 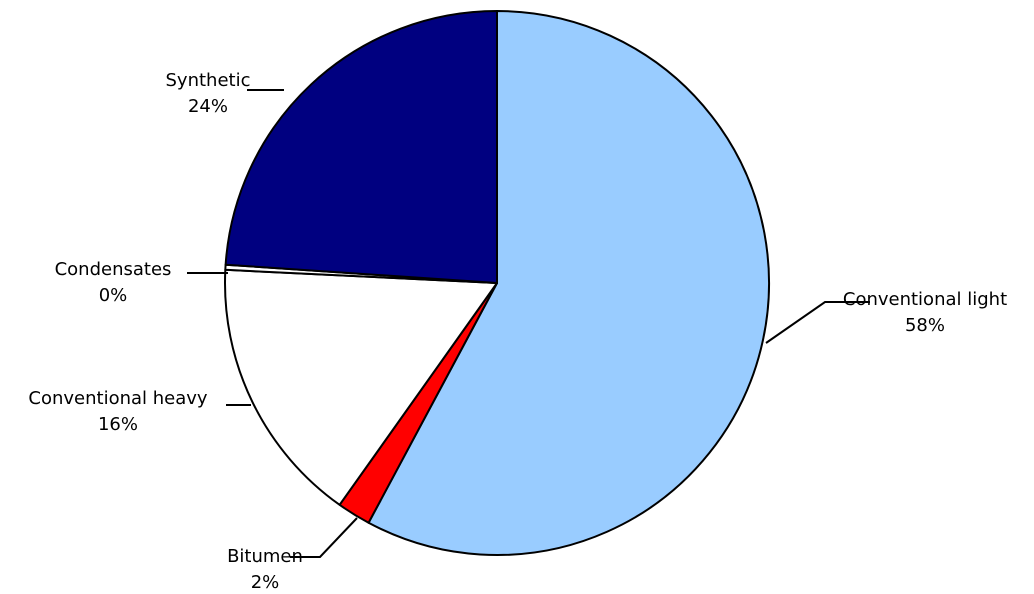 What do you see at coordinates (361, 147) in the screenshot?
I see `slice-synthetic` at bounding box center [361, 147].